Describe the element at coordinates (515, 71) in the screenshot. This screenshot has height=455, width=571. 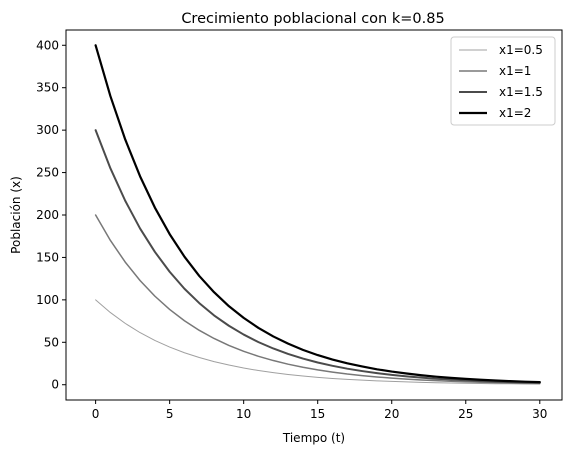
I see `legend-label: x1=1` at that location.